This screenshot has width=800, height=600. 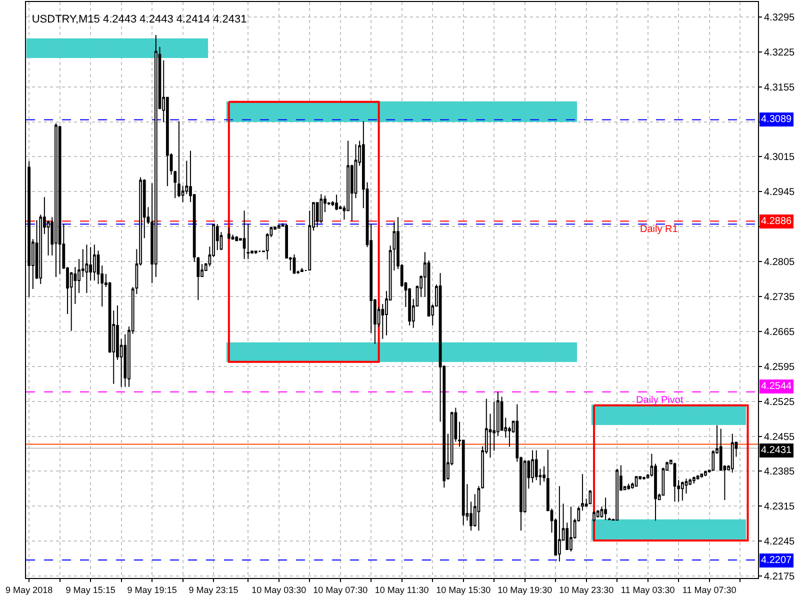 What do you see at coordinates (659, 229) in the screenshot?
I see `annotation: Daily R1` at bounding box center [659, 229].